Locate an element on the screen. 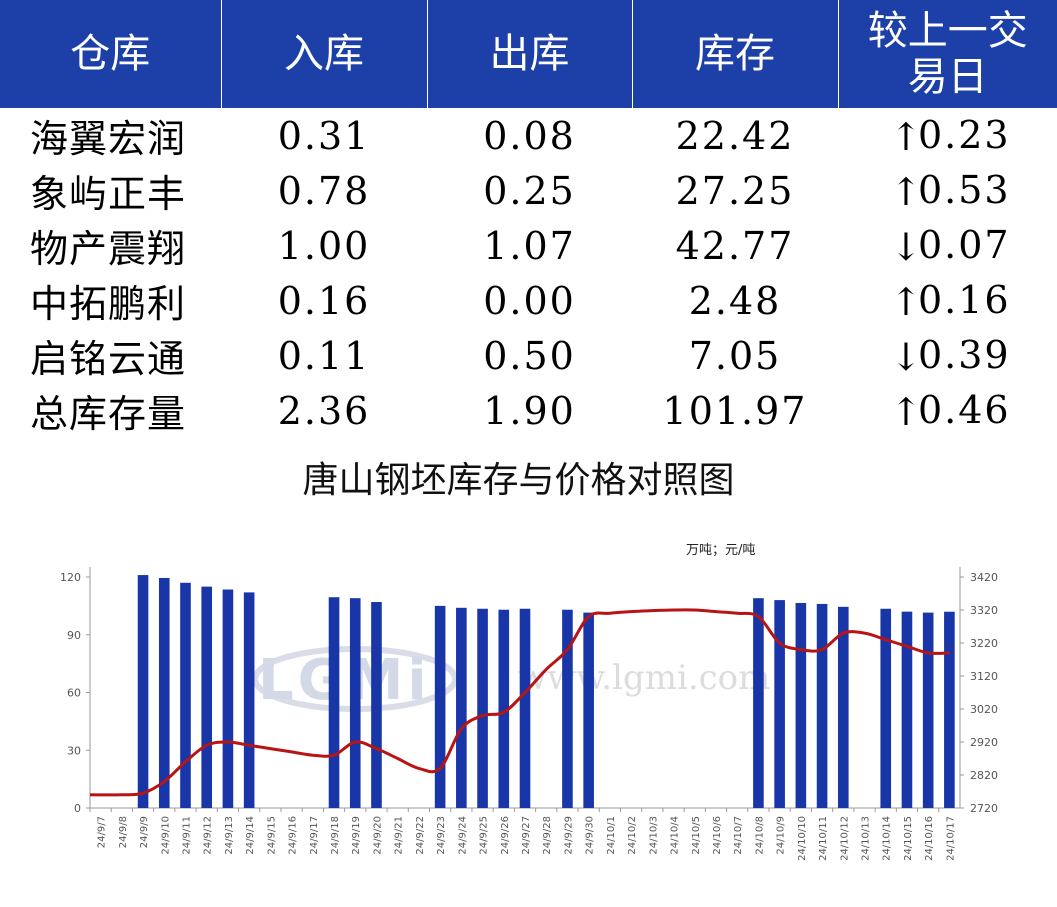  change-value: 0.07 is located at coordinates (964, 244).